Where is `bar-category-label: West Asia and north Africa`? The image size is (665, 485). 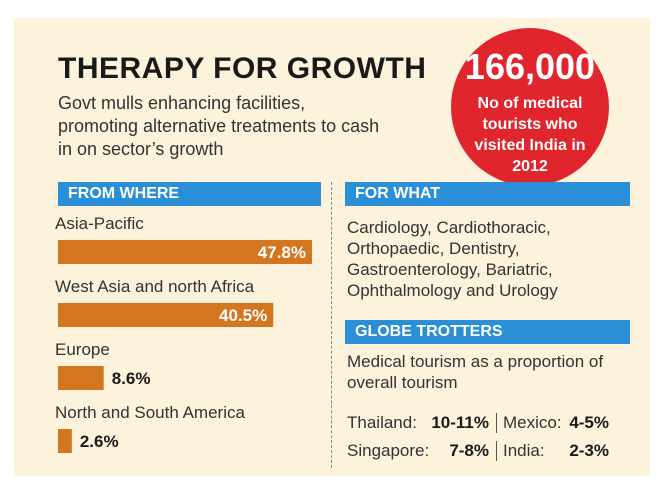
bar-category-label: West Asia and north Africa is located at coordinates (155, 286).